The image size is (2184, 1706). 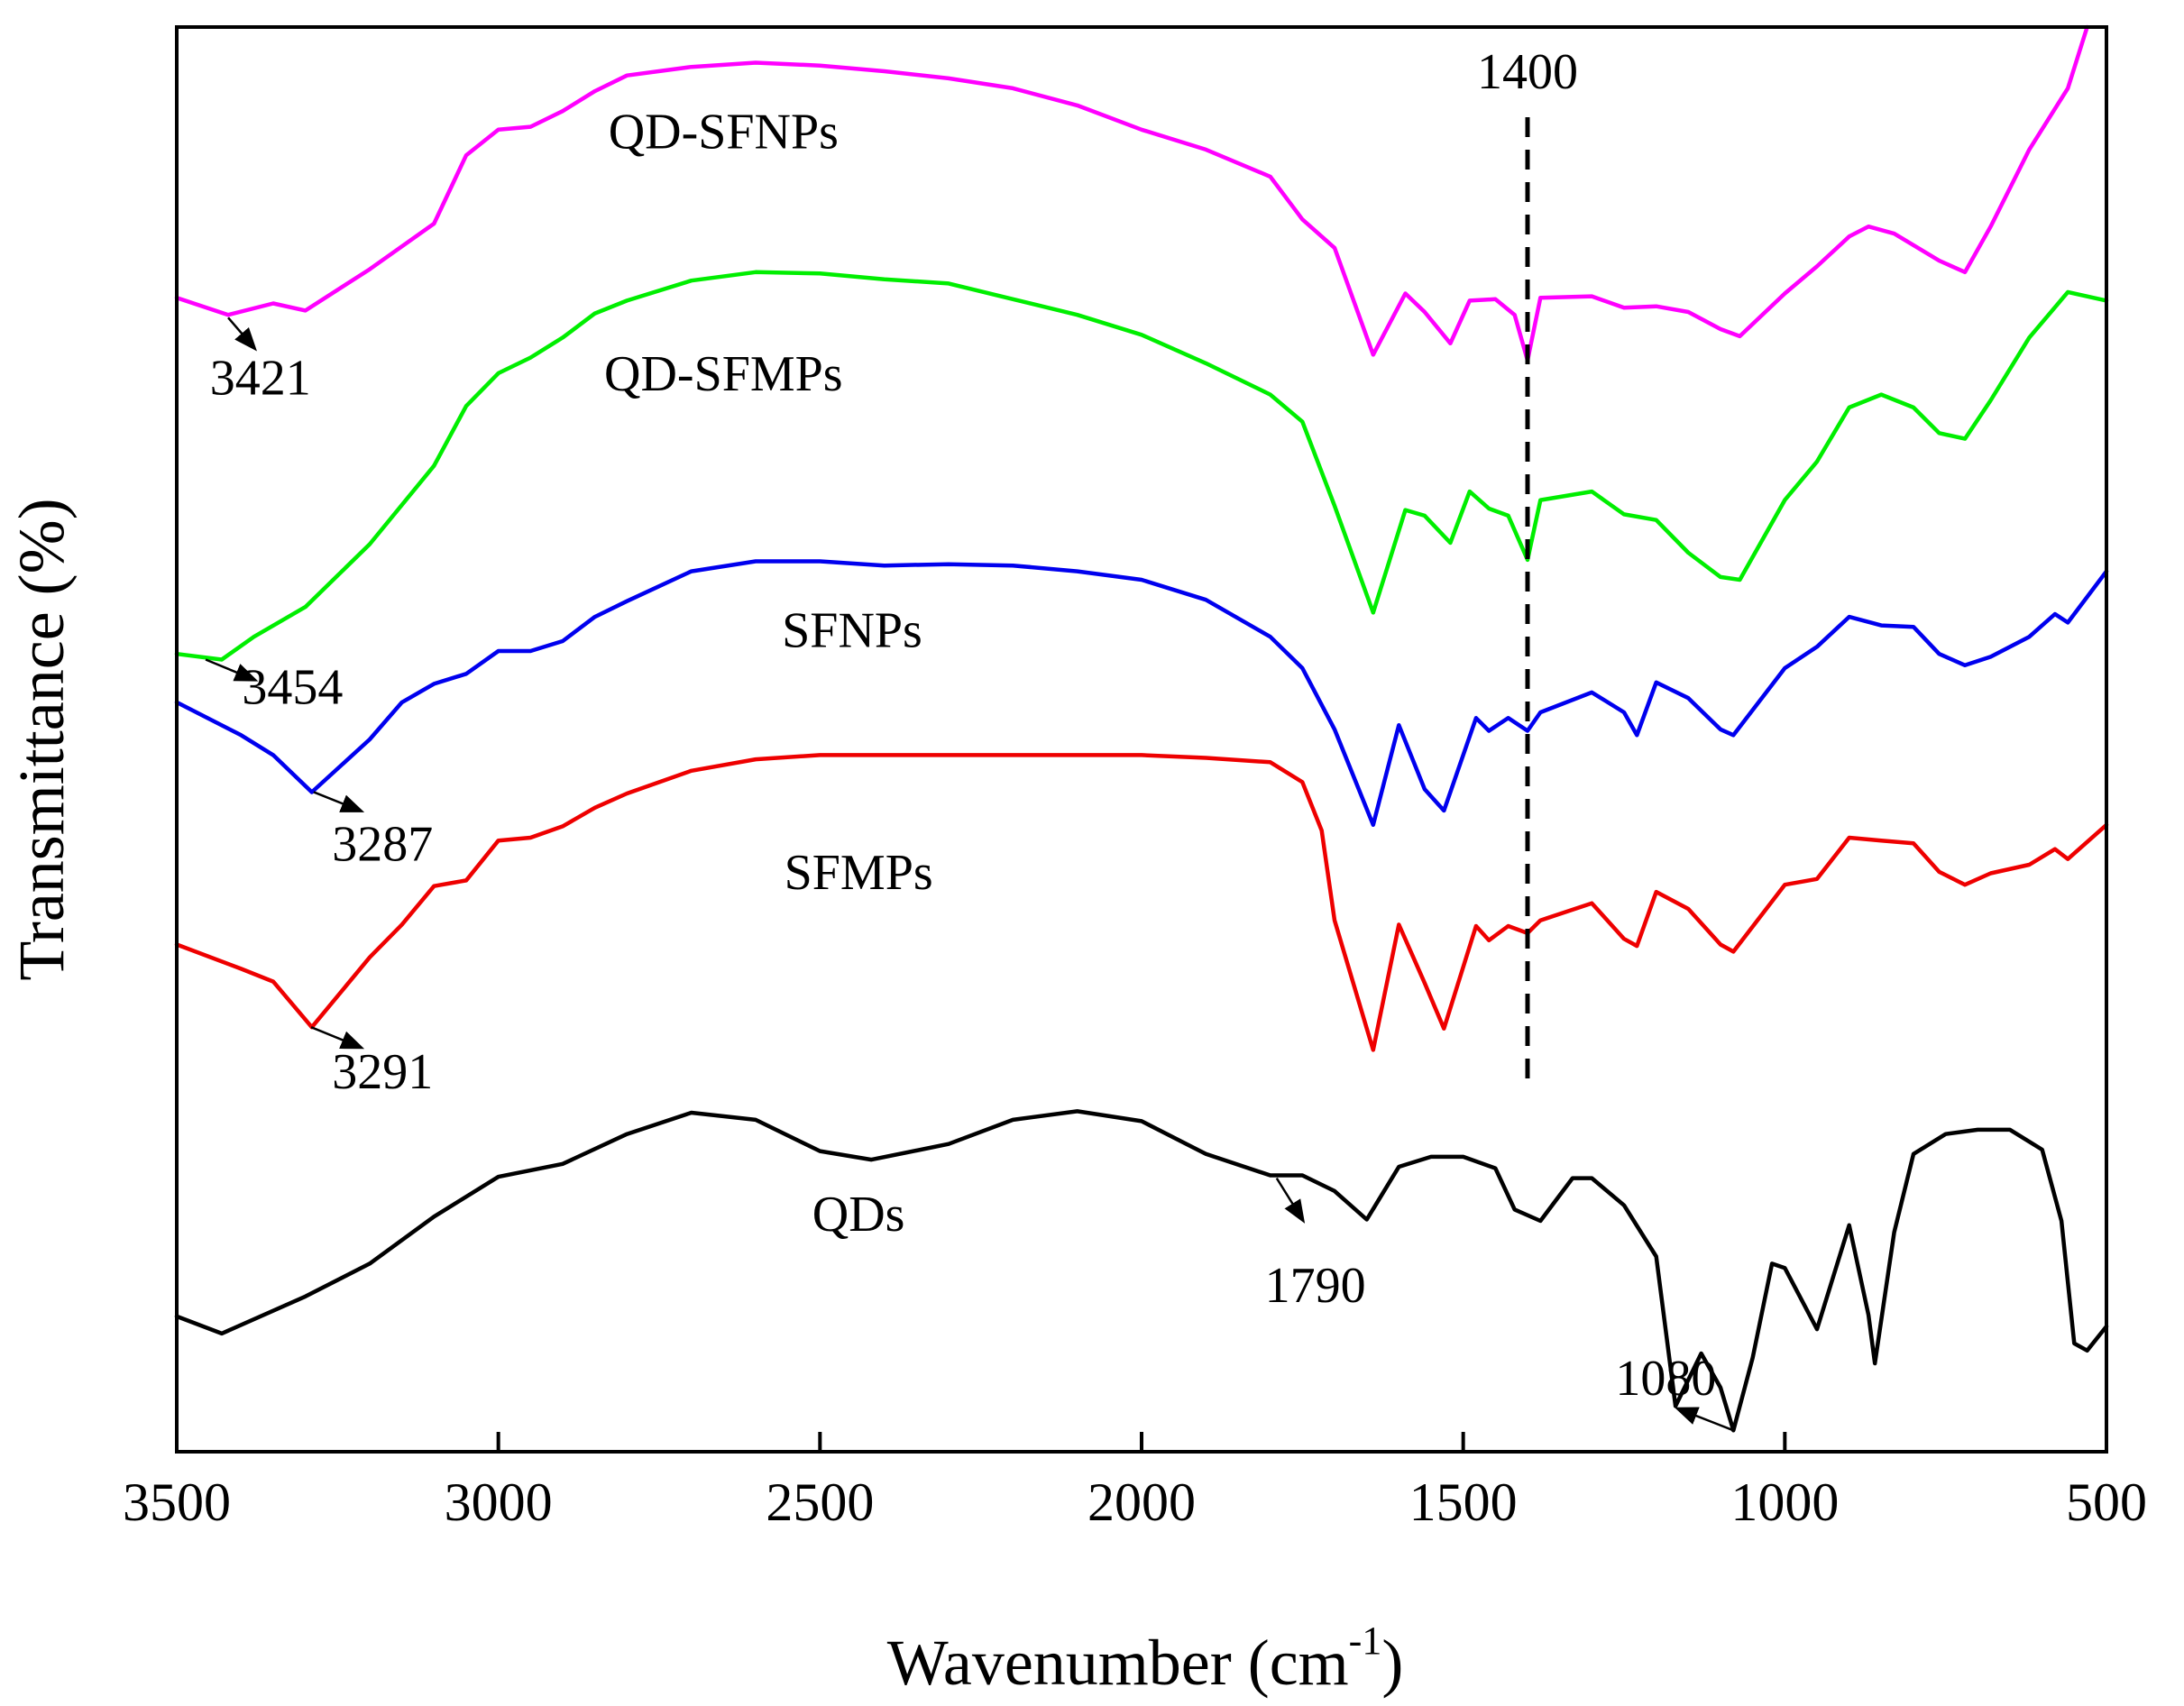 What do you see at coordinates (1665, 1379) in the screenshot?
I see `peak-label-1080: 1080` at bounding box center [1665, 1379].